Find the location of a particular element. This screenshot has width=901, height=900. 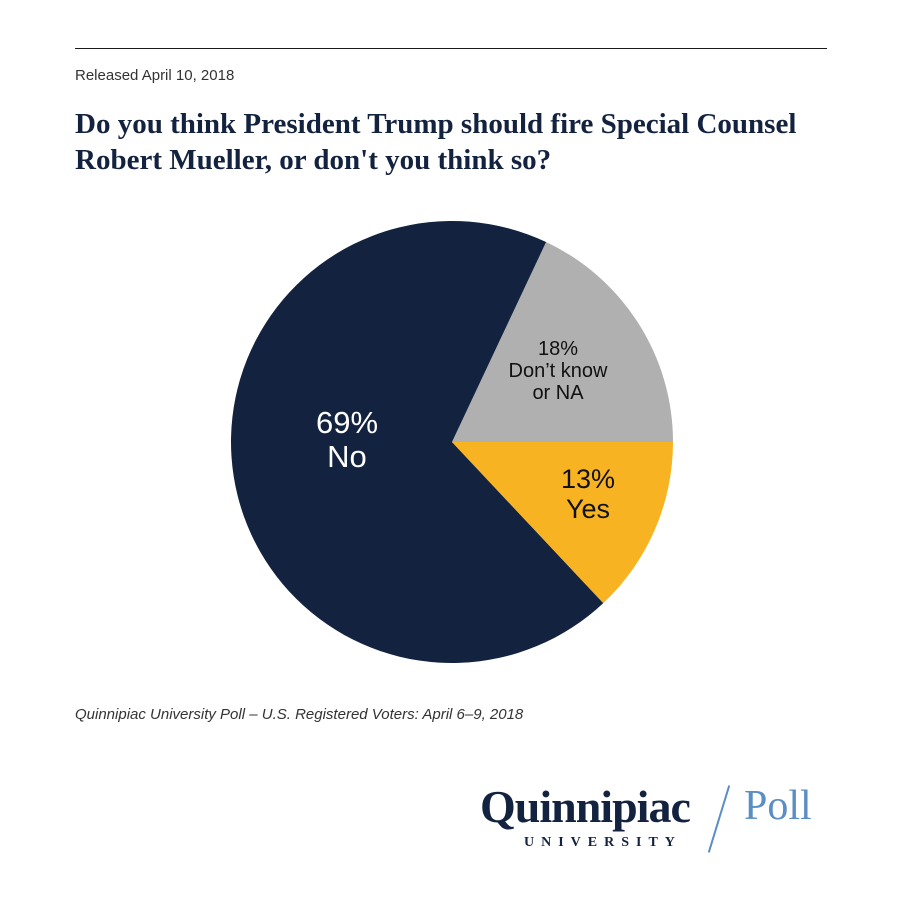

pie-slice-dk is located at coordinates (562, 342).